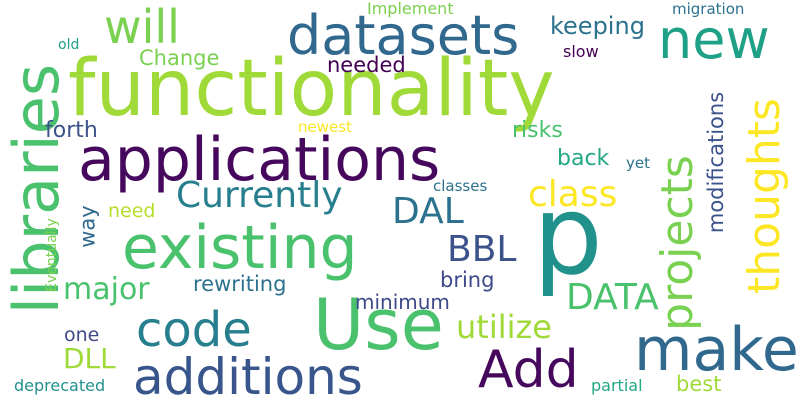  I want to click on word-bbl: BBL, so click(482, 249).